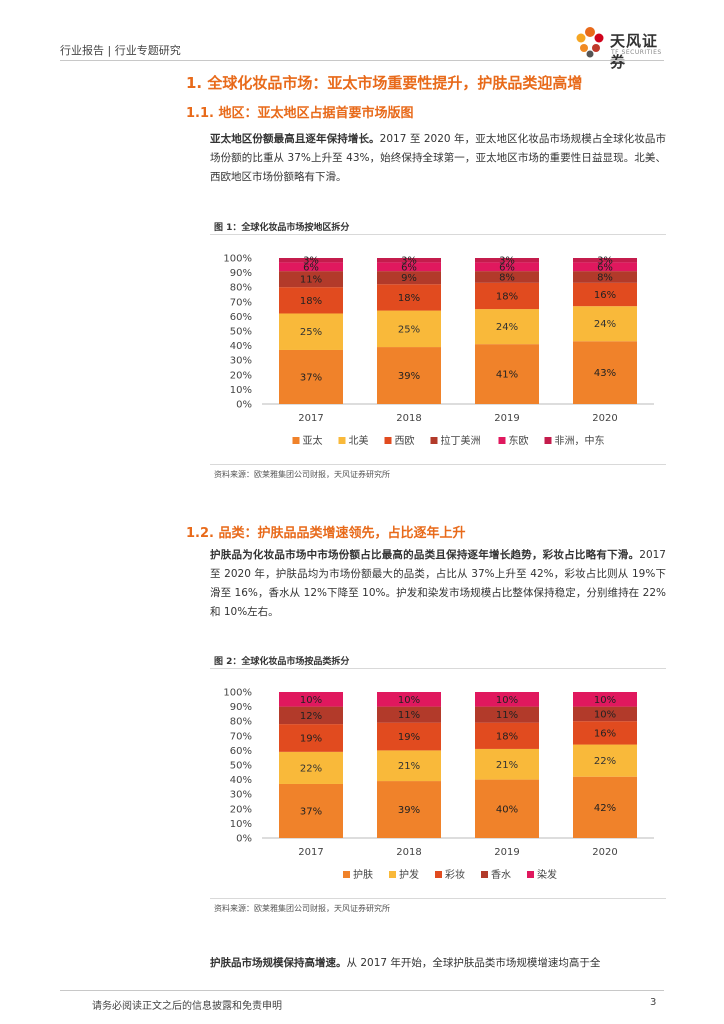 This screenshot has width=724, height=1024. Describe the element at coordinates (311, 332) in the screenshot. I see `data-label: 25%` at that location.